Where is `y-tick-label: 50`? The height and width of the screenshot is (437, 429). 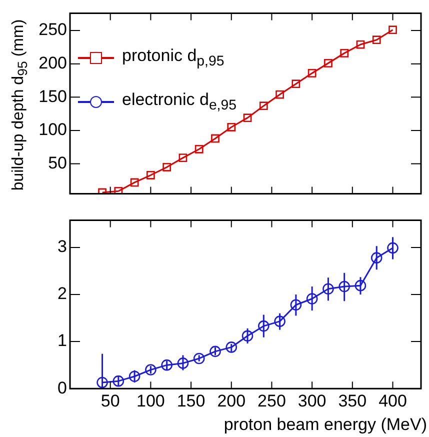
y-tick-label: 50 is located at coordinates (57, 163).